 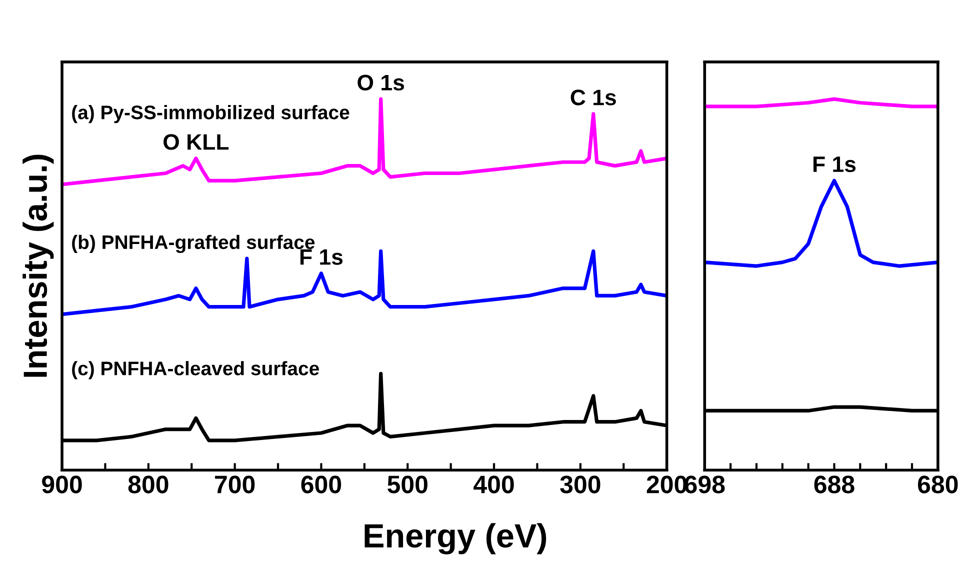 I want to click on x-tick-label: 900, so click(x=62, y=485).